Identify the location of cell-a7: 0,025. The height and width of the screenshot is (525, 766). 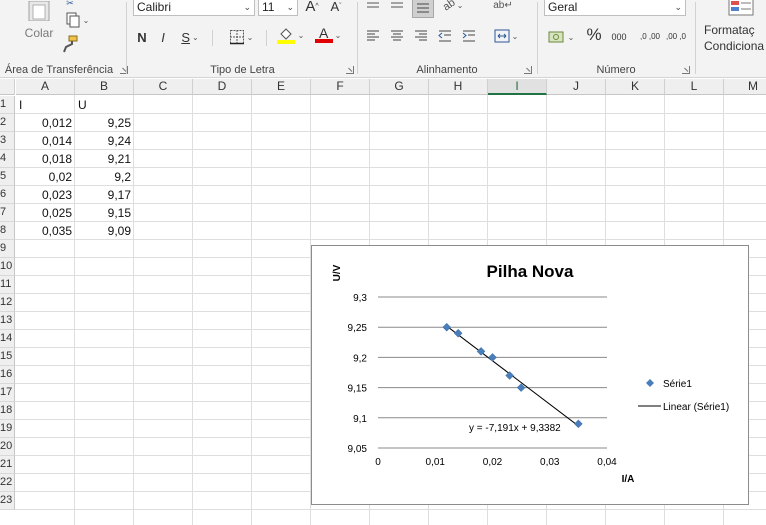
(56, 213).